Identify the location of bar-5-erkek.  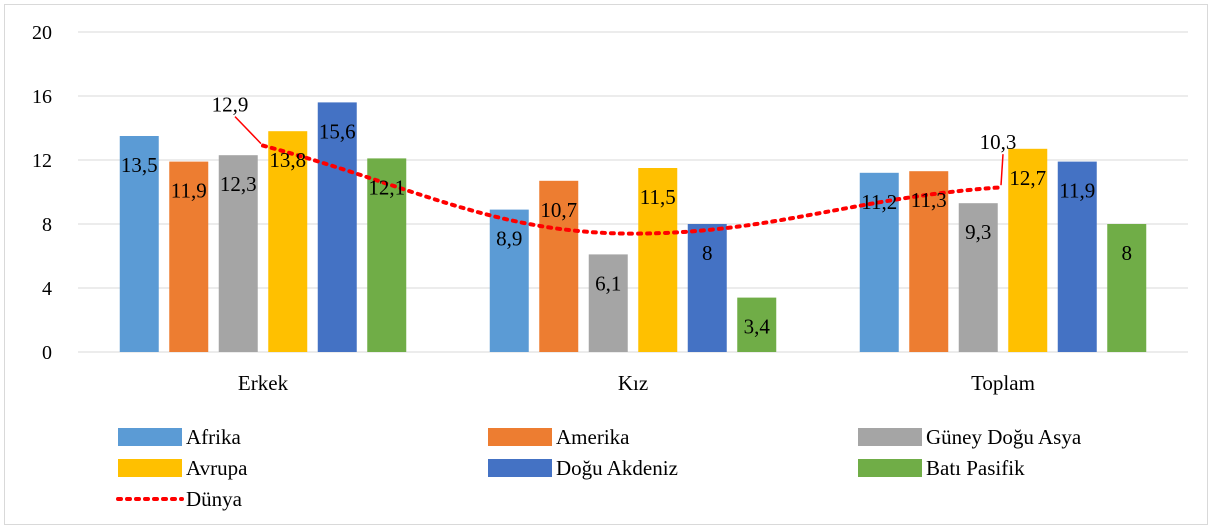
(337, 227).